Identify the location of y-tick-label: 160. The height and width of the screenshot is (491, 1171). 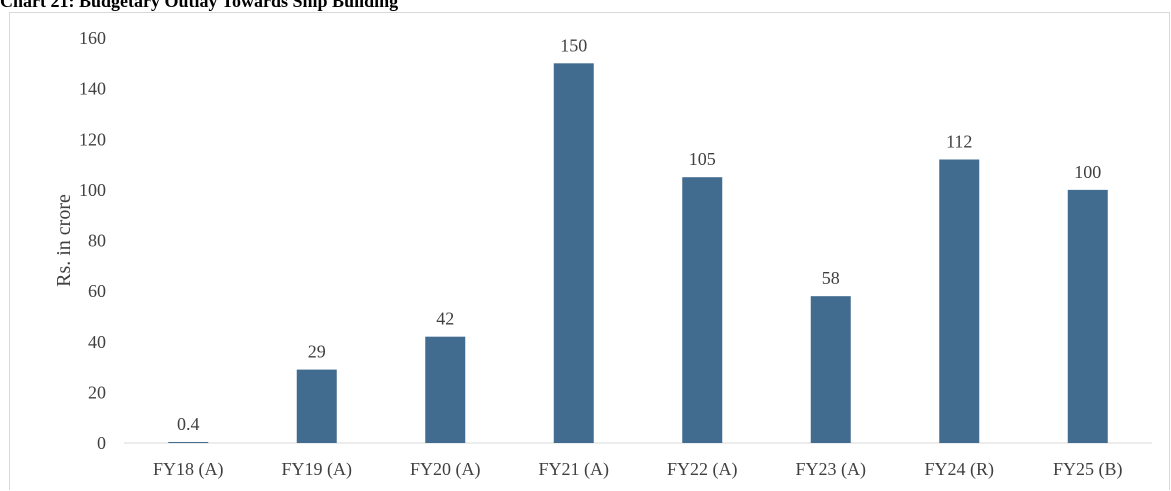
(92, 38).